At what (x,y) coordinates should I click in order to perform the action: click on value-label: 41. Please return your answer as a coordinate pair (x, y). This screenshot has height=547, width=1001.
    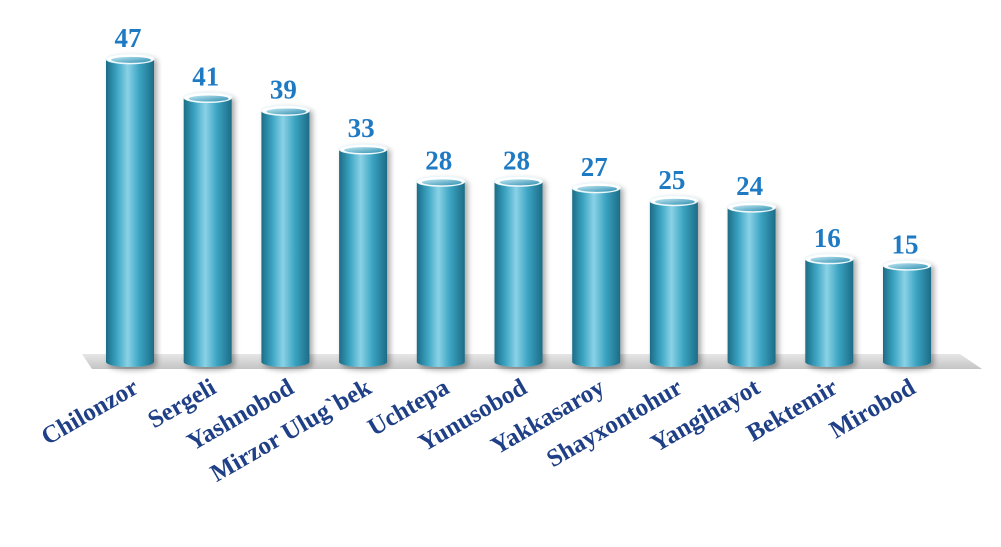
    Looking at the image, I should click on (205, 77).